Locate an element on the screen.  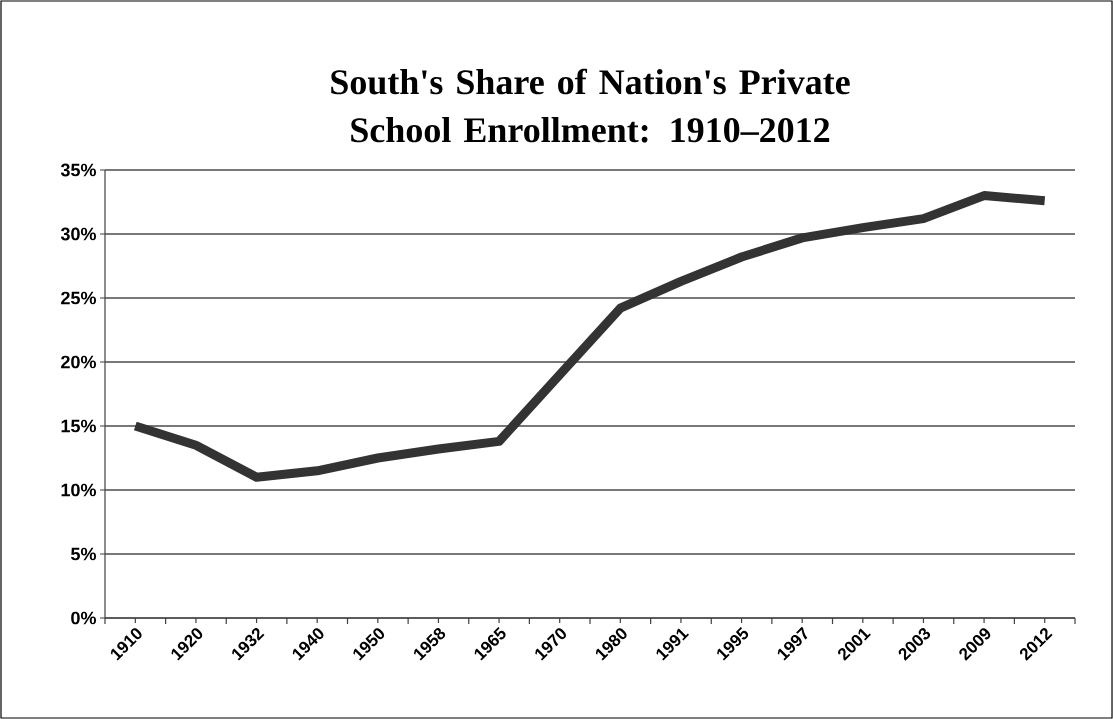
y-tick-label: 30% is located at coordinates (78, 234).